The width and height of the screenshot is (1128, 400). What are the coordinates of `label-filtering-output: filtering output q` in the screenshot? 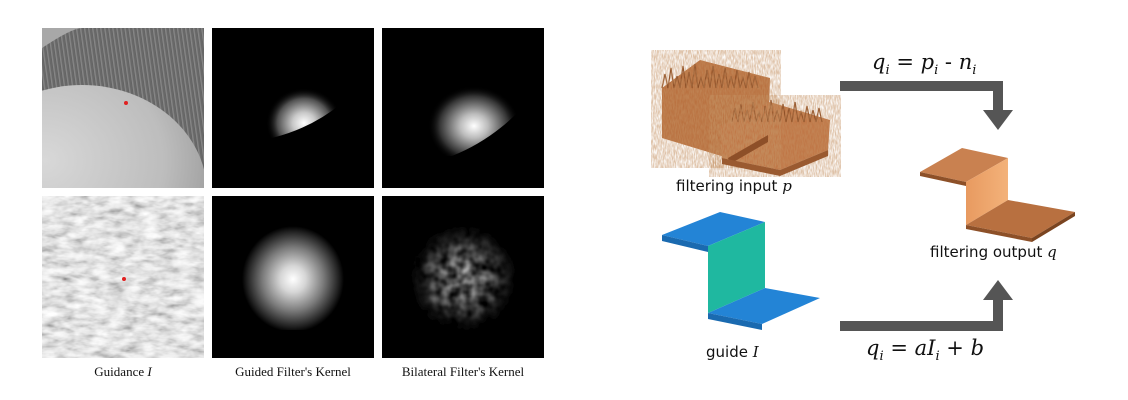 It's located at (993, 252).